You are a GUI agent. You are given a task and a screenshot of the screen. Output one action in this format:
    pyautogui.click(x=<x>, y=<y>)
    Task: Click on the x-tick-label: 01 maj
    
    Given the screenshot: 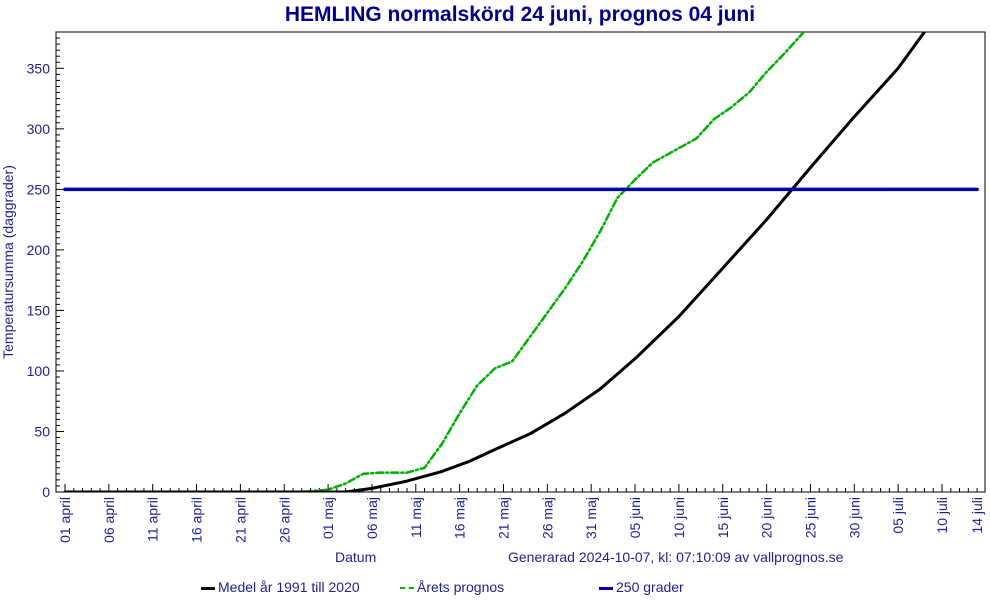 What is the action you would take?
    pyautogui.click(x=328, y=518)
    